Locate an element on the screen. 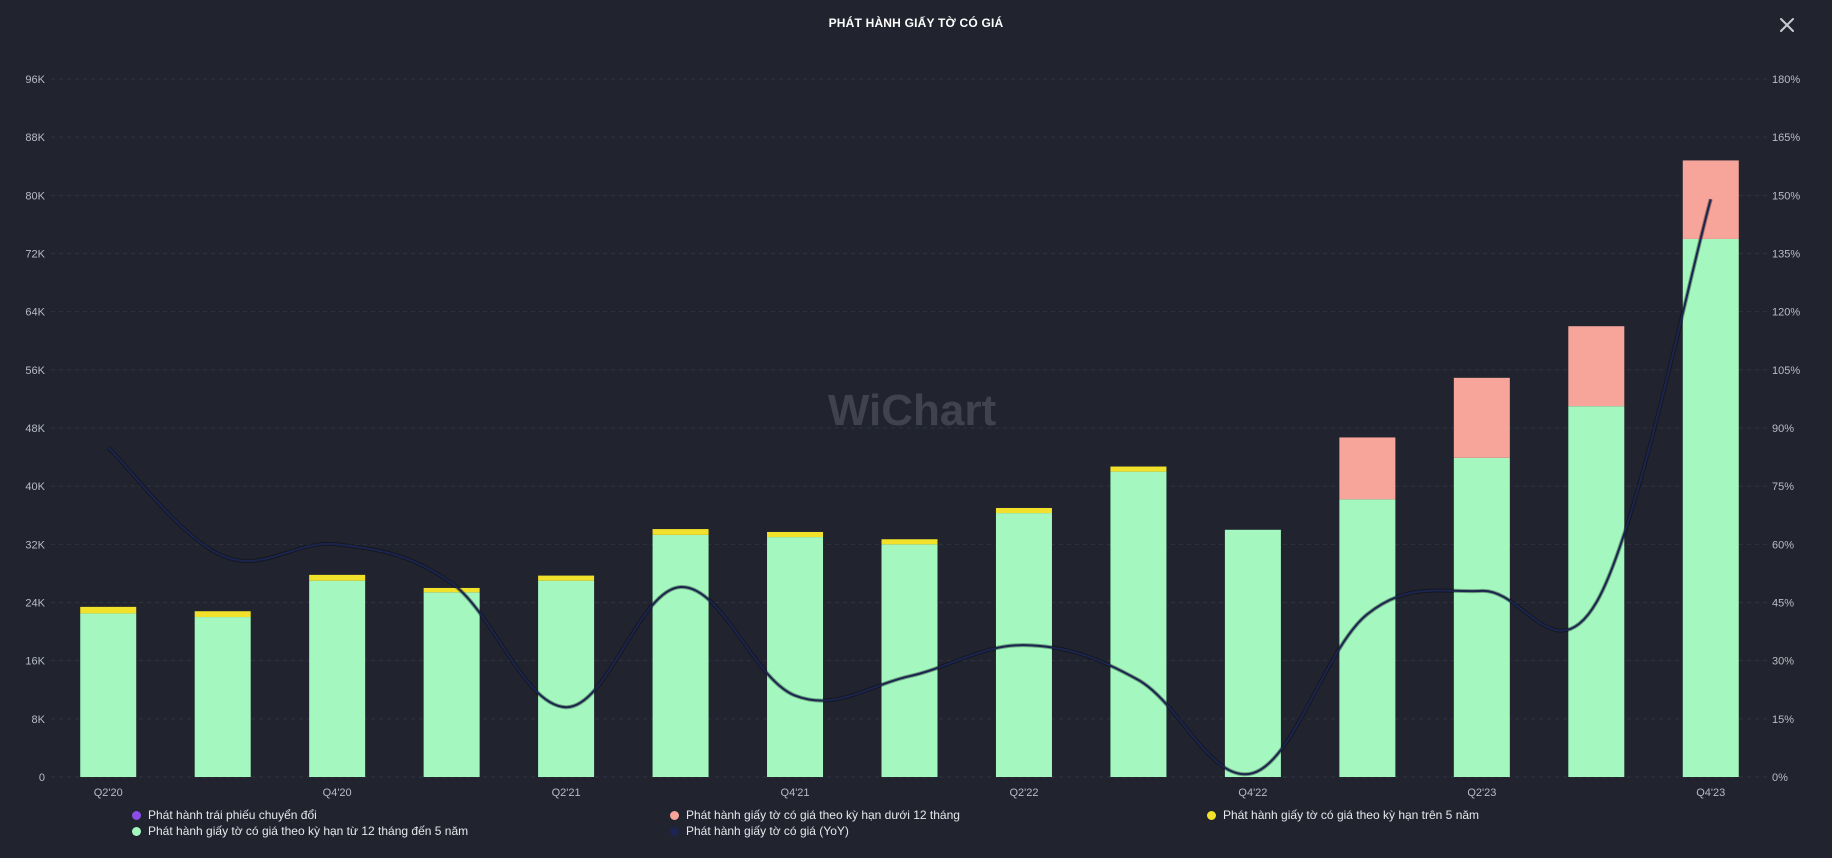  y-tick-label-left: 40K is located at coordinates (35, 487).